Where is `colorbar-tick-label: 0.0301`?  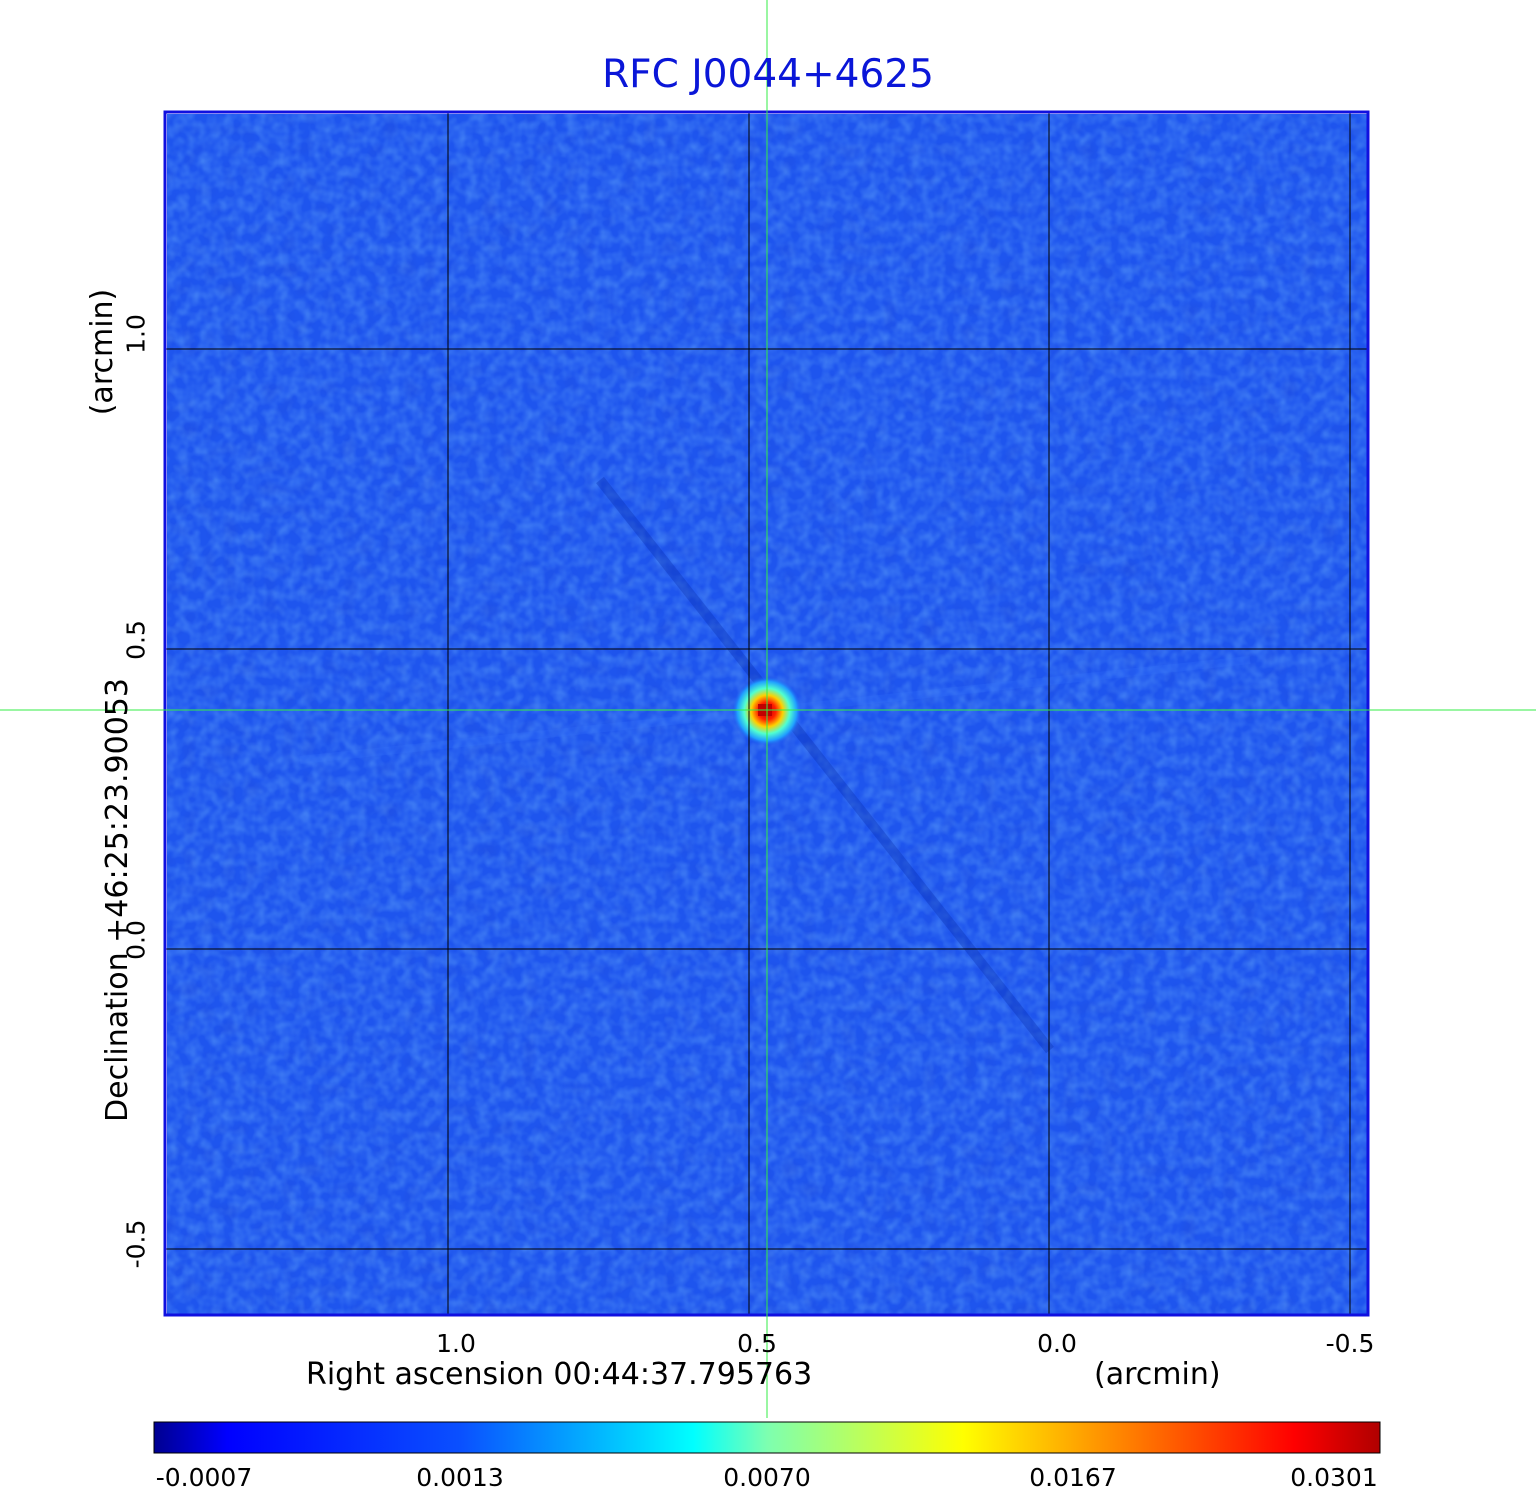
colorbar-tick-label: 0.0301 is located at coordinates (1334, 1477).